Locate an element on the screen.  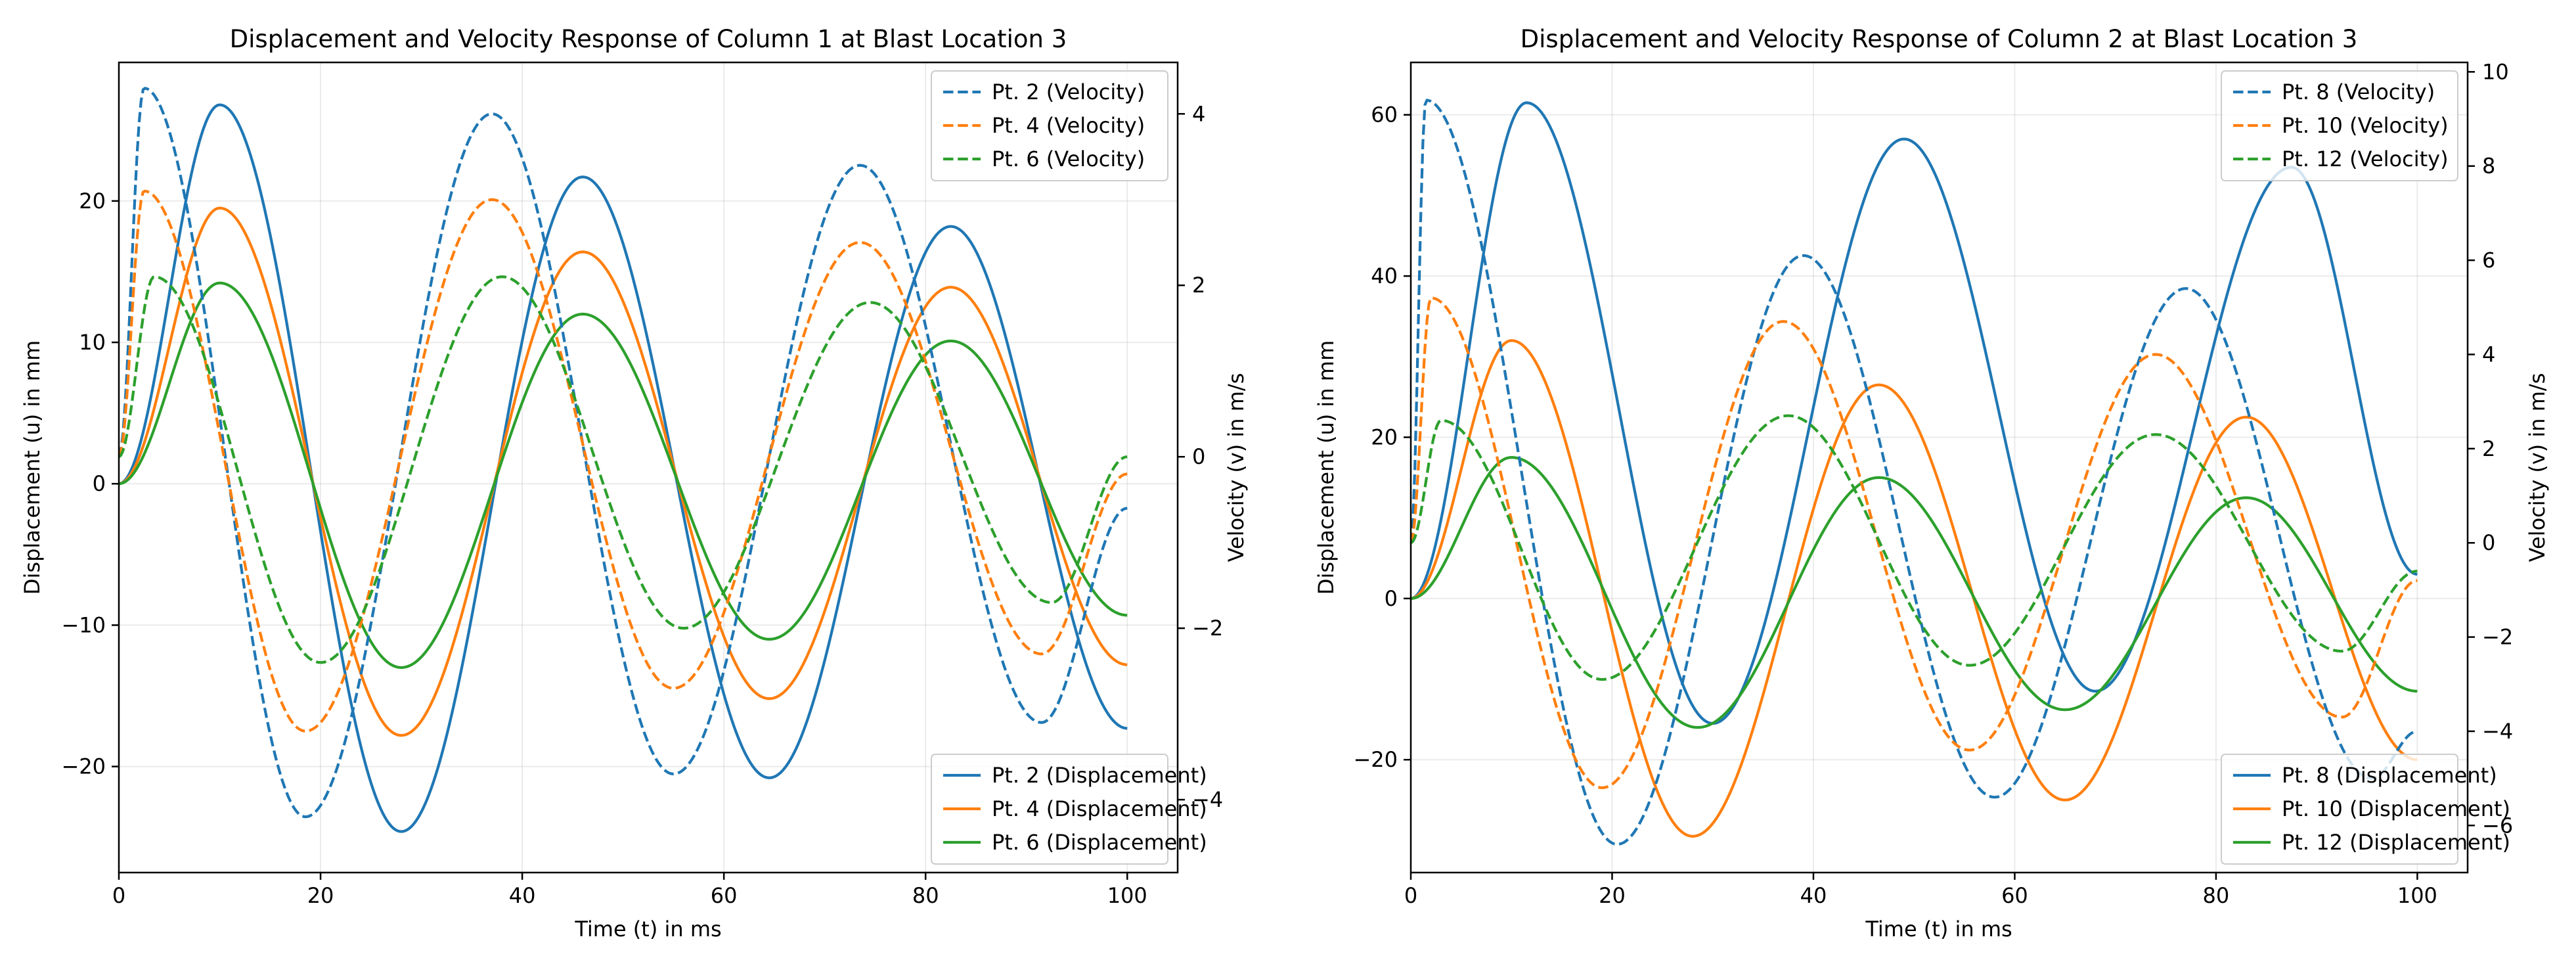
y-tick-label: 10 is located at coordinates (92, 342).